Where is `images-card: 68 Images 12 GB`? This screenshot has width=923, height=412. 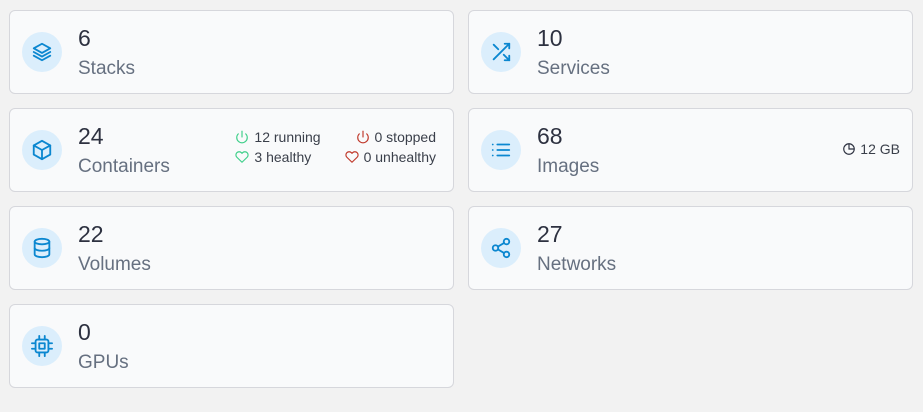 images-card: 68 Images 12 GB is located at coordinates (690, 150).